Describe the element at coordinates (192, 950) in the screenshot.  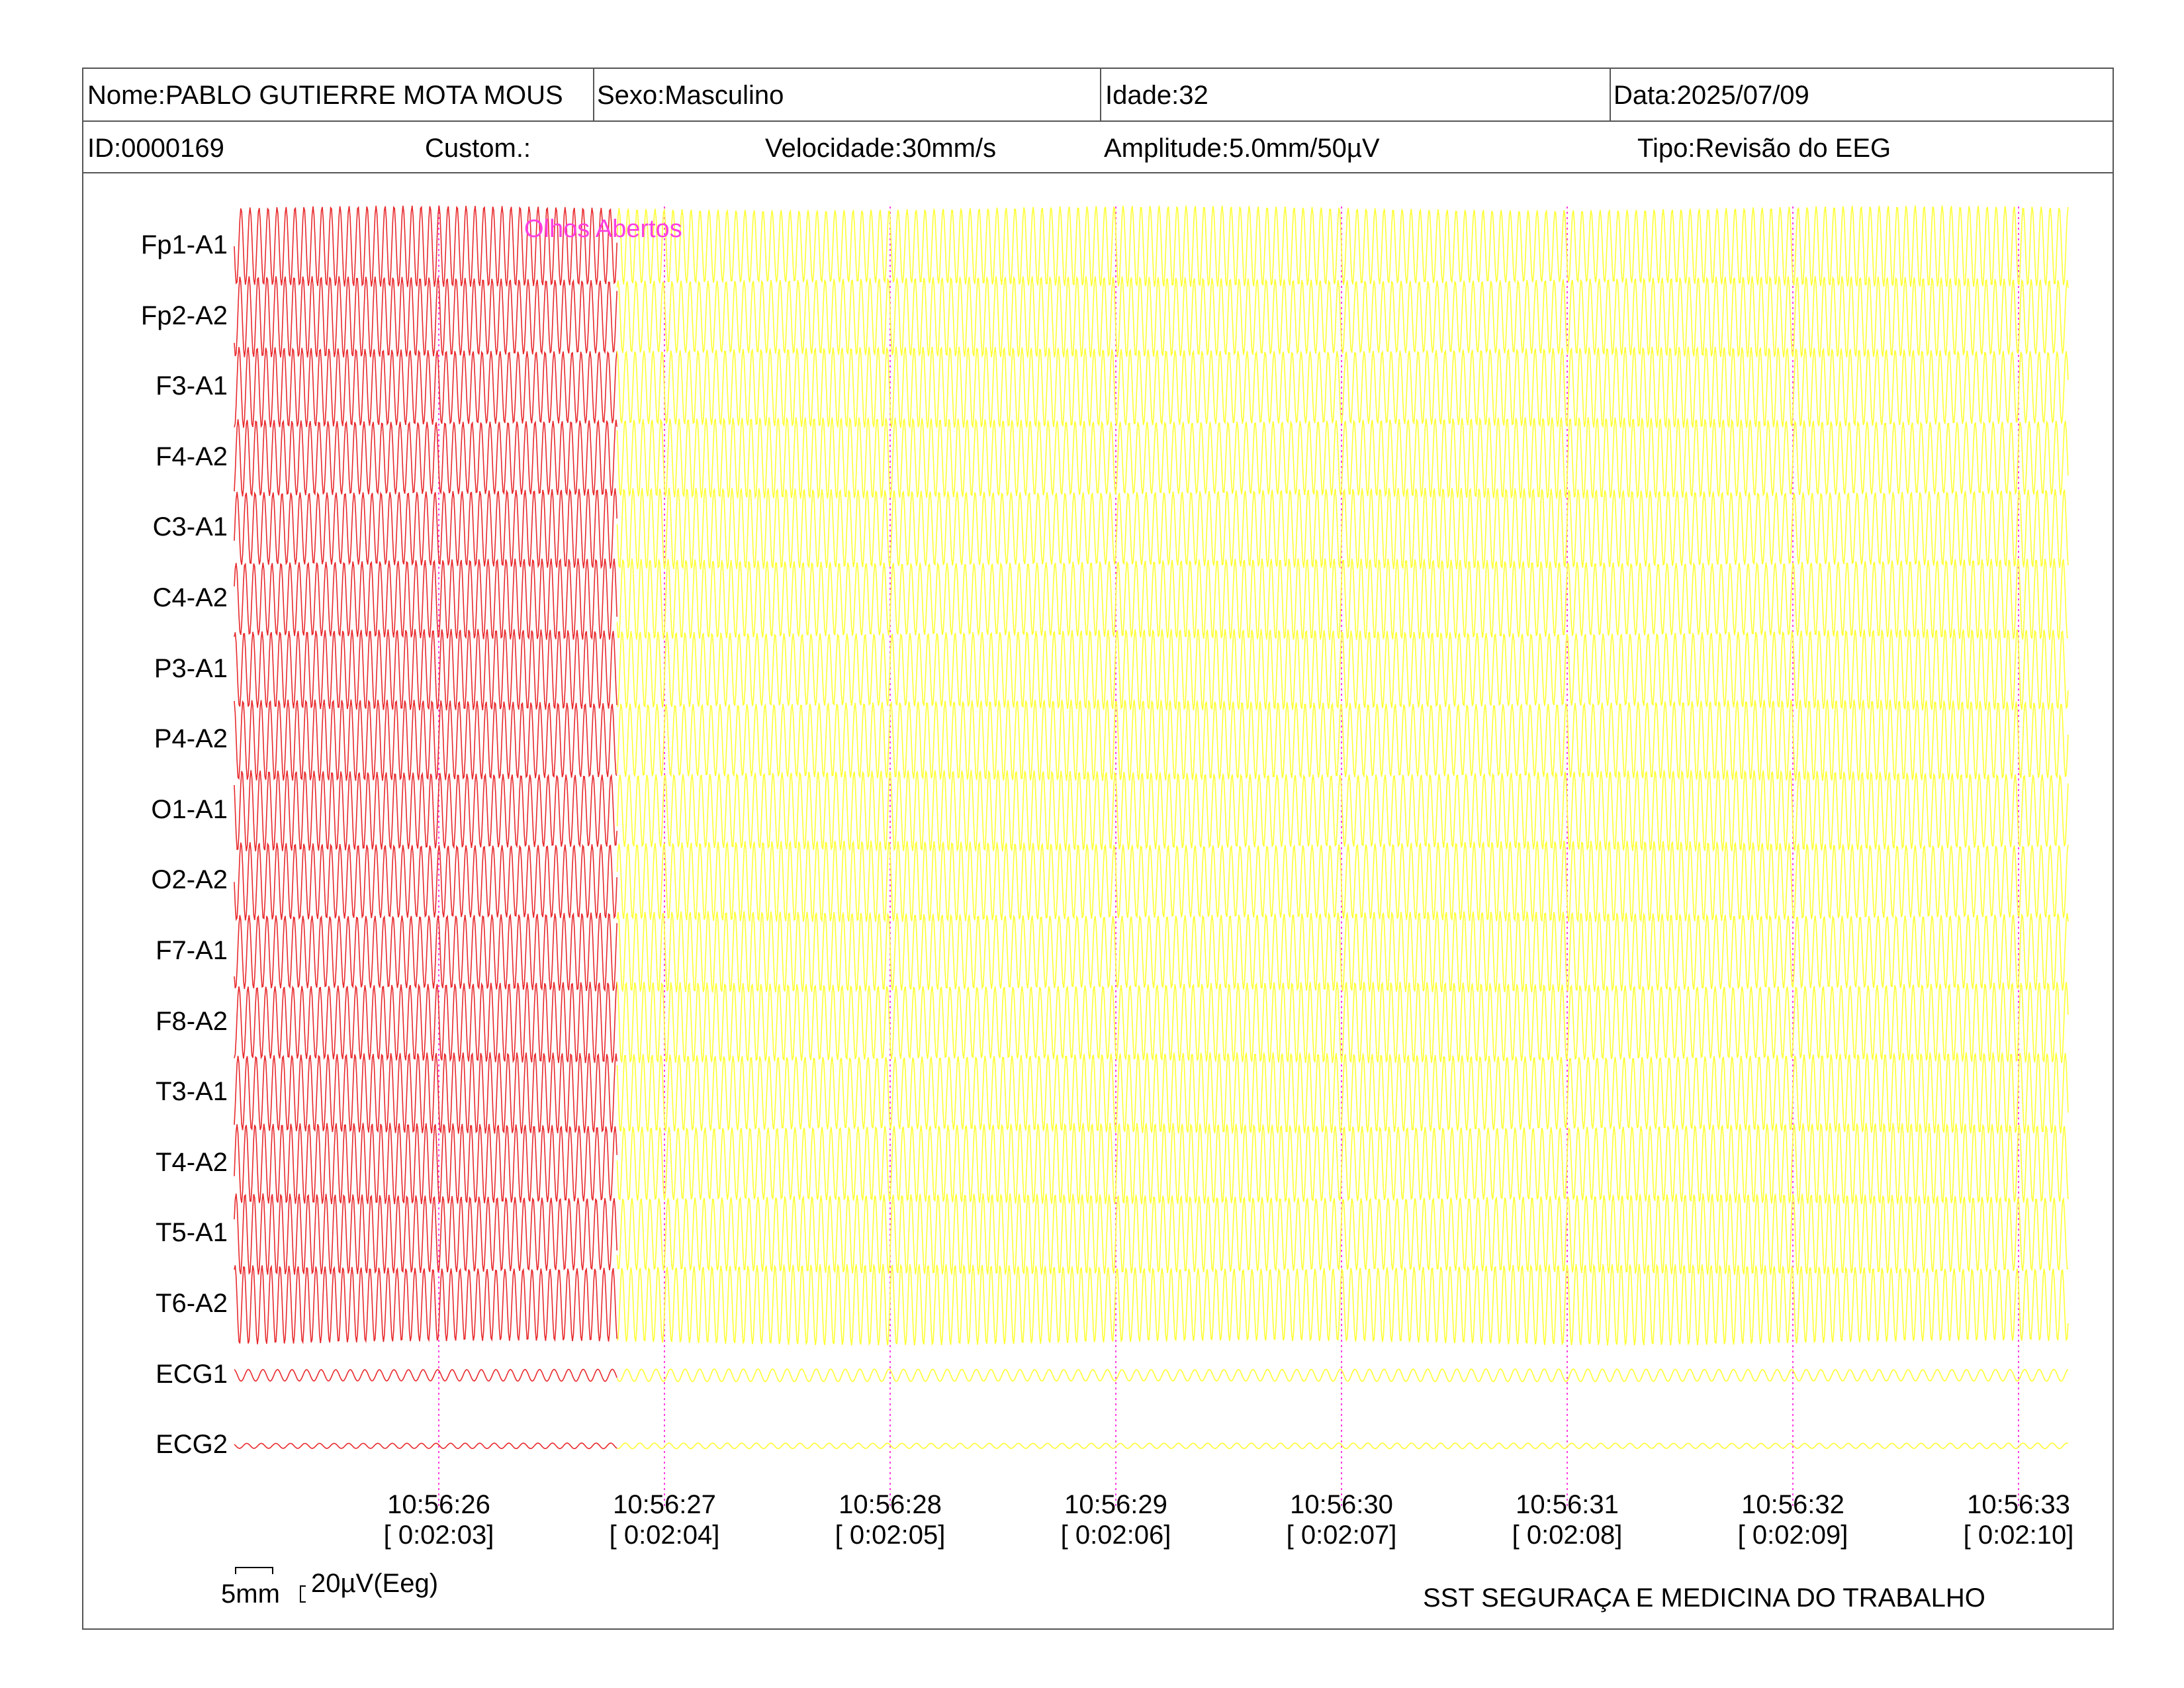
I see `channel-label: F7-A1` at that location.